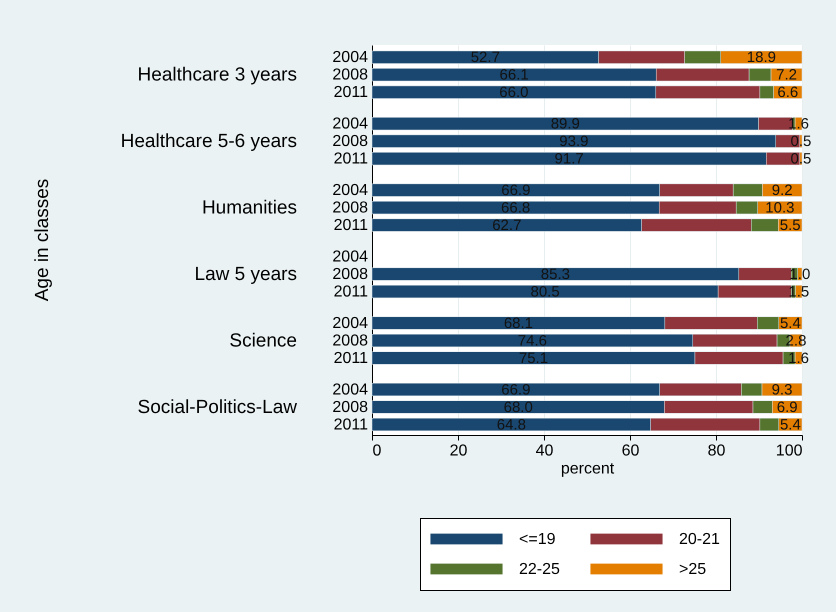 The width and height of the screenshot is (836, 612). I want to click on text: Humanities, so click(249, 208).